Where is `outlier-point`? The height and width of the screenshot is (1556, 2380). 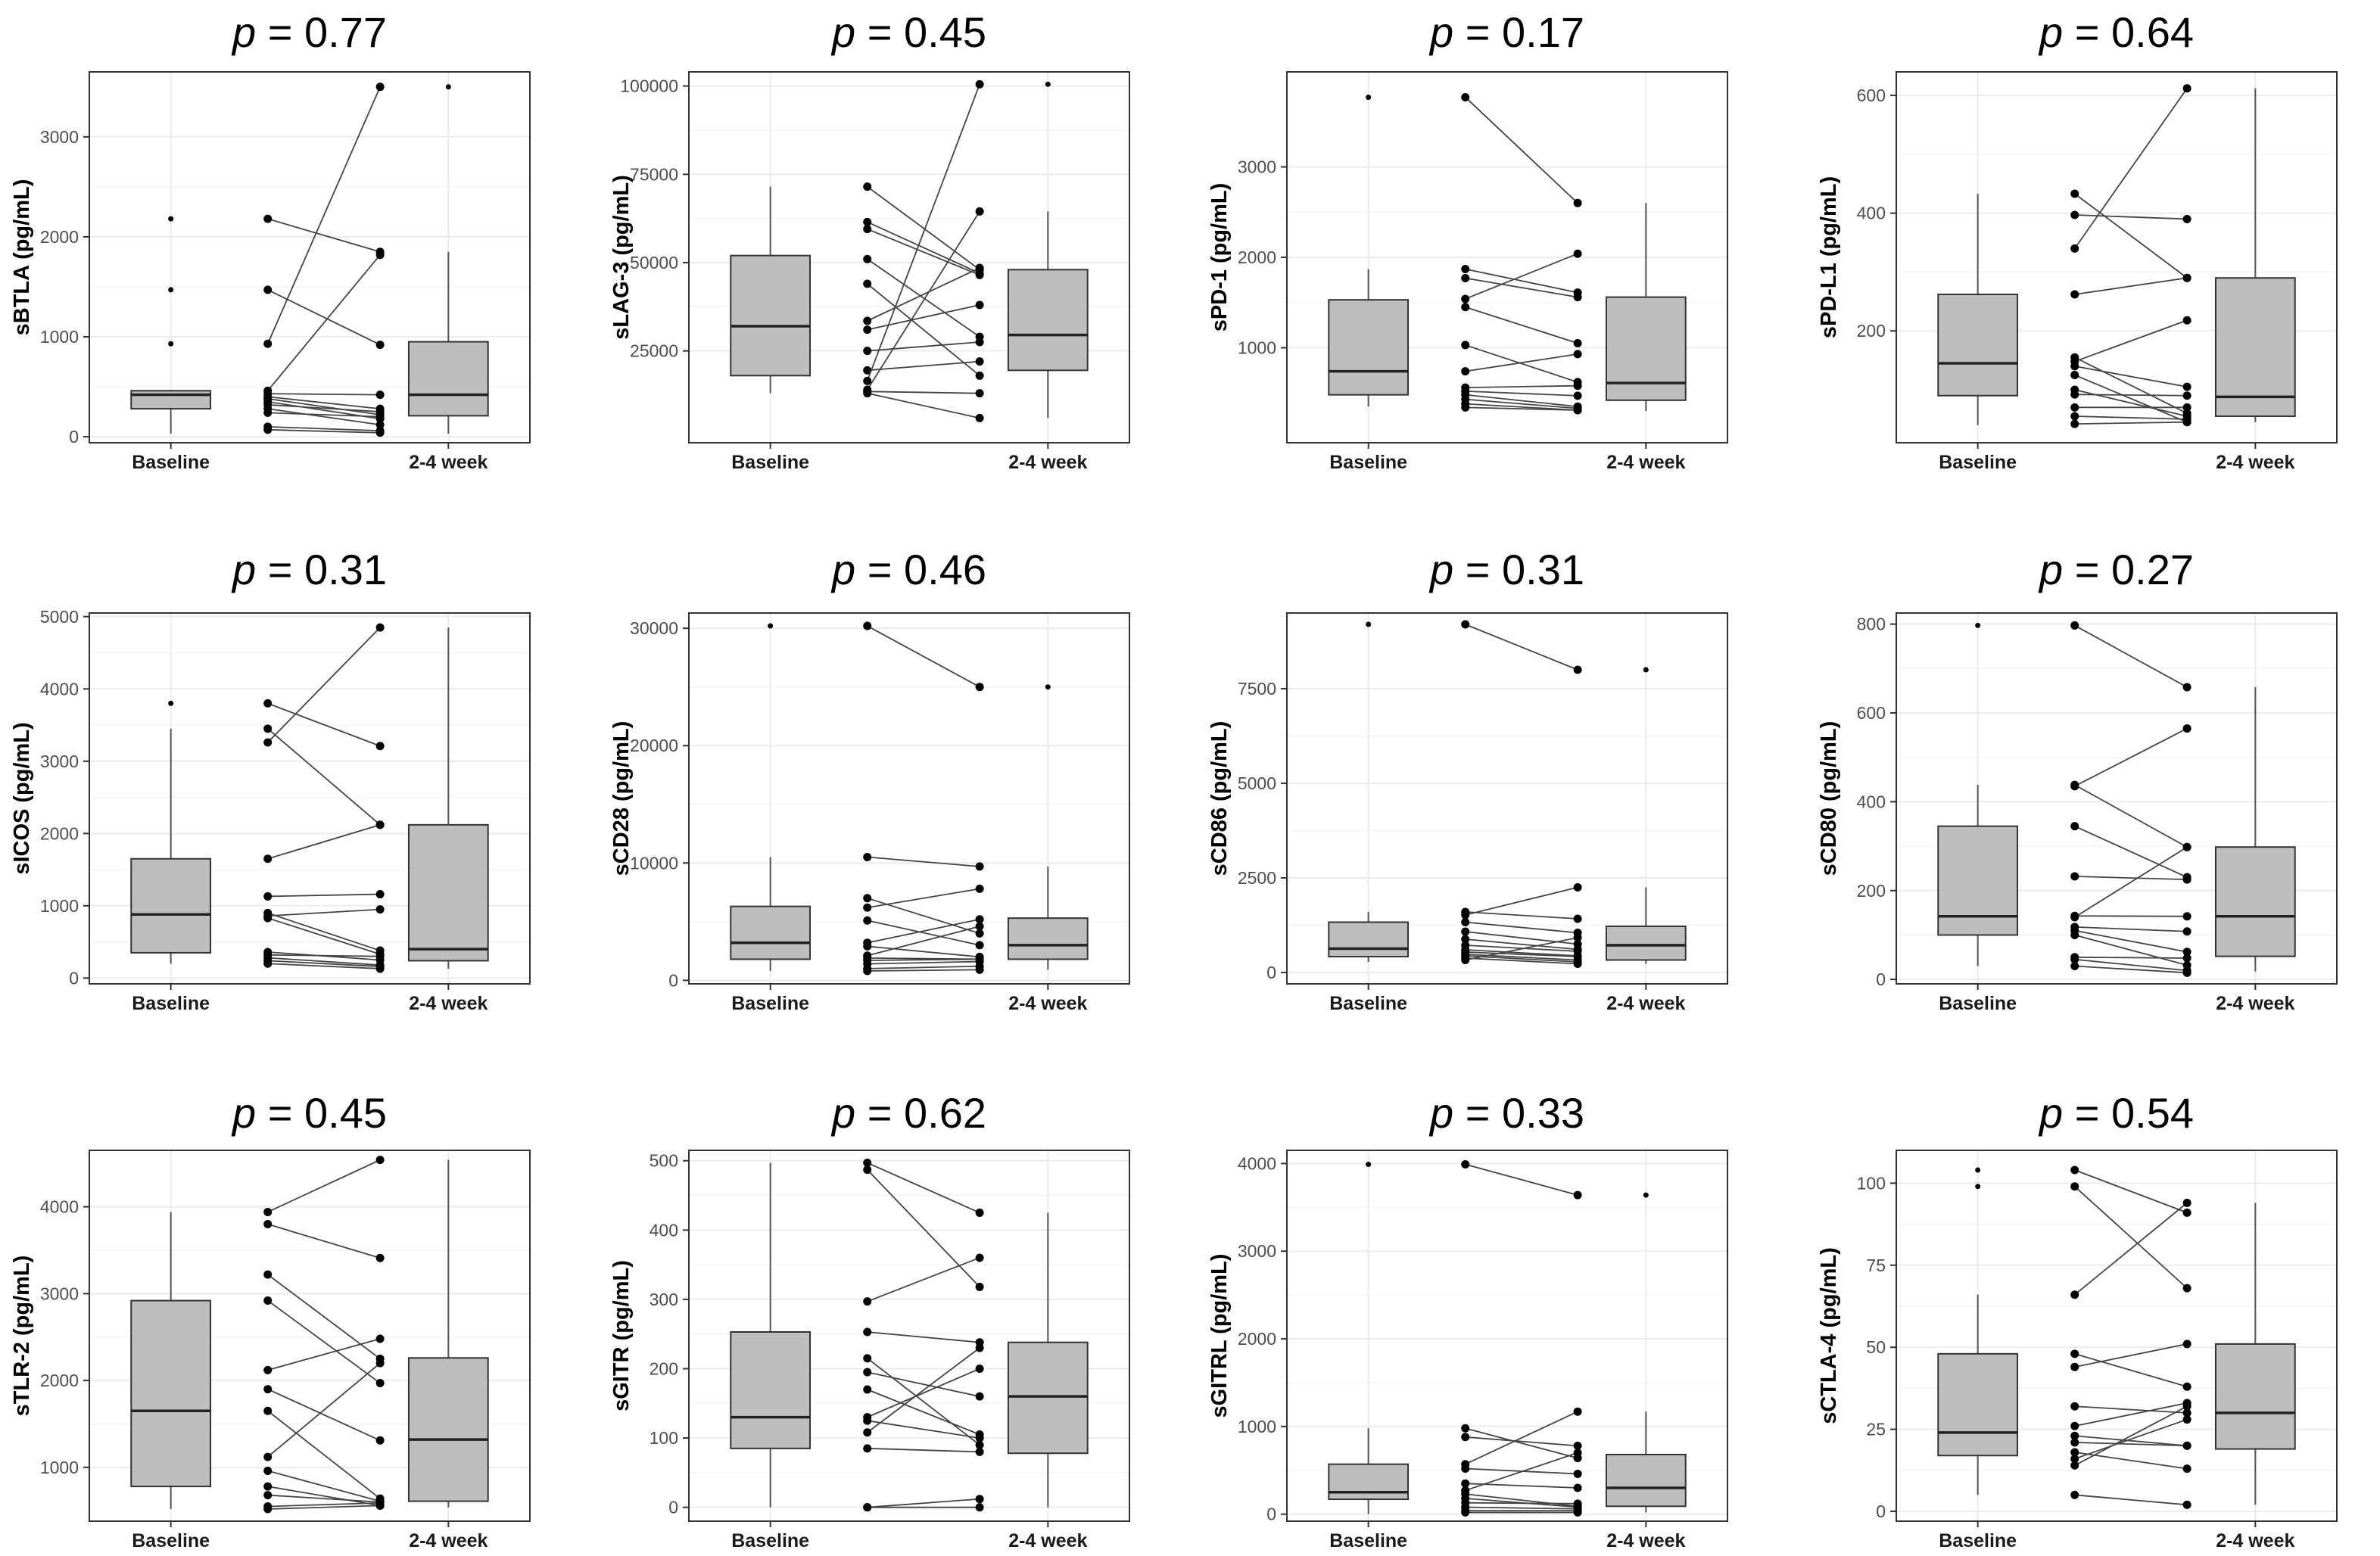
outlier-point is located at coordinates (448, 87).